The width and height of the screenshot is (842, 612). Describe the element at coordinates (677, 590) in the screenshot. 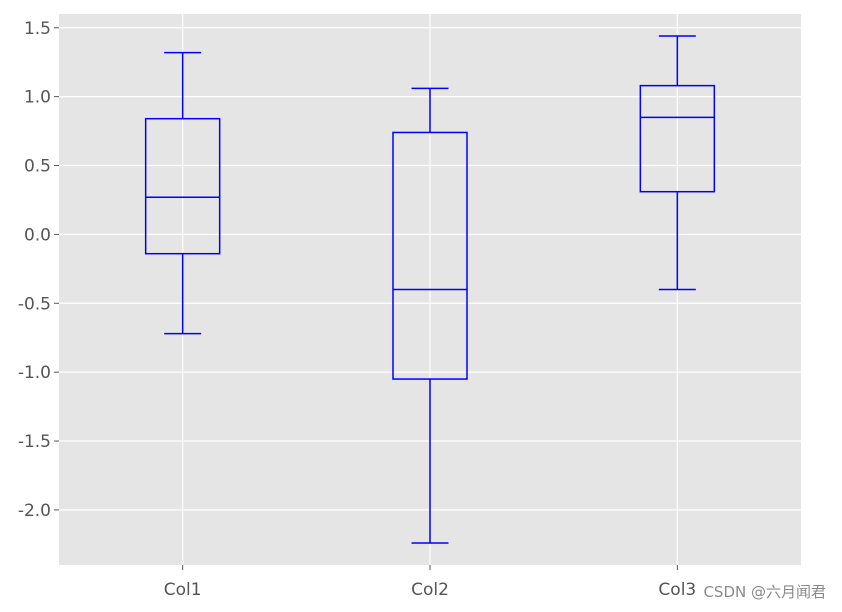

I see `x-tick-label-col3: Col3` at that location.